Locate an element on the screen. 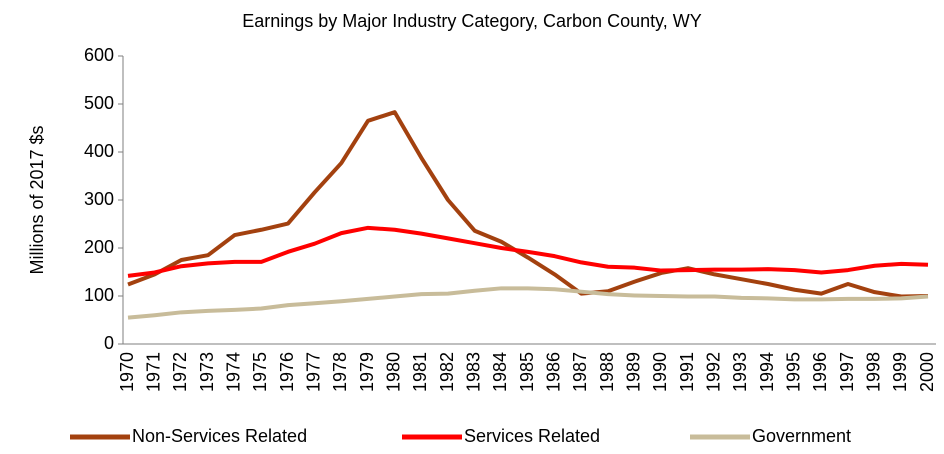 This screenshot has width=944, height=454. x-tick-label: 1987 is located at coordinates (580, 372).